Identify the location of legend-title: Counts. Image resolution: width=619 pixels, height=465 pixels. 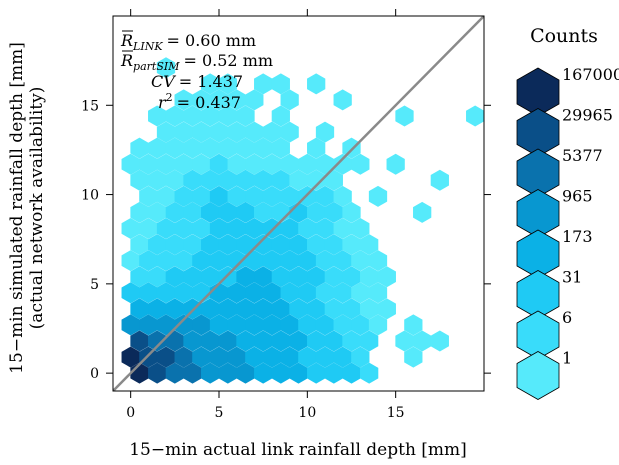
(564, 36).